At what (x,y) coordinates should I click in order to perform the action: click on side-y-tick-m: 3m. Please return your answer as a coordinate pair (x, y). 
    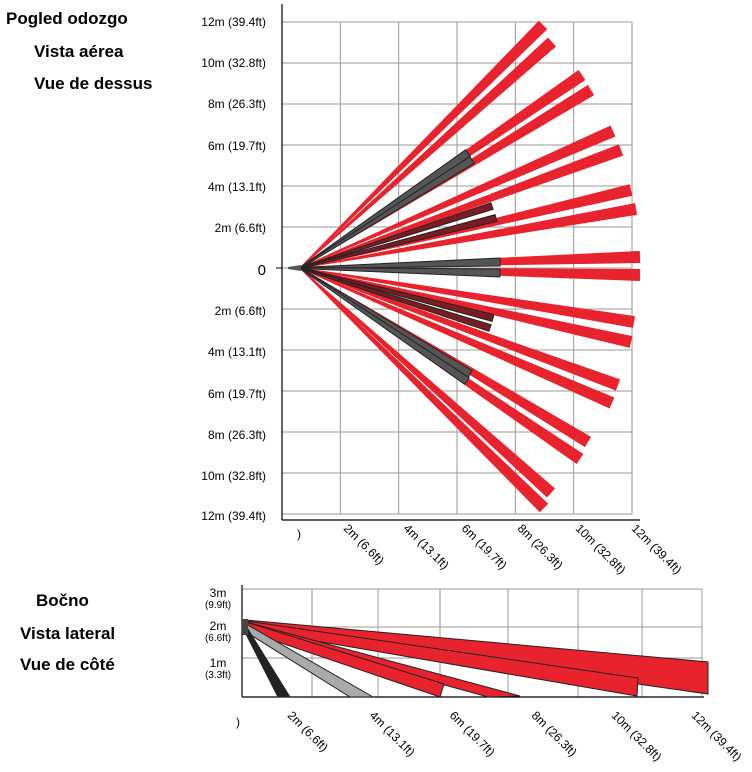
    Looking at the image, I should click on (218, 593).